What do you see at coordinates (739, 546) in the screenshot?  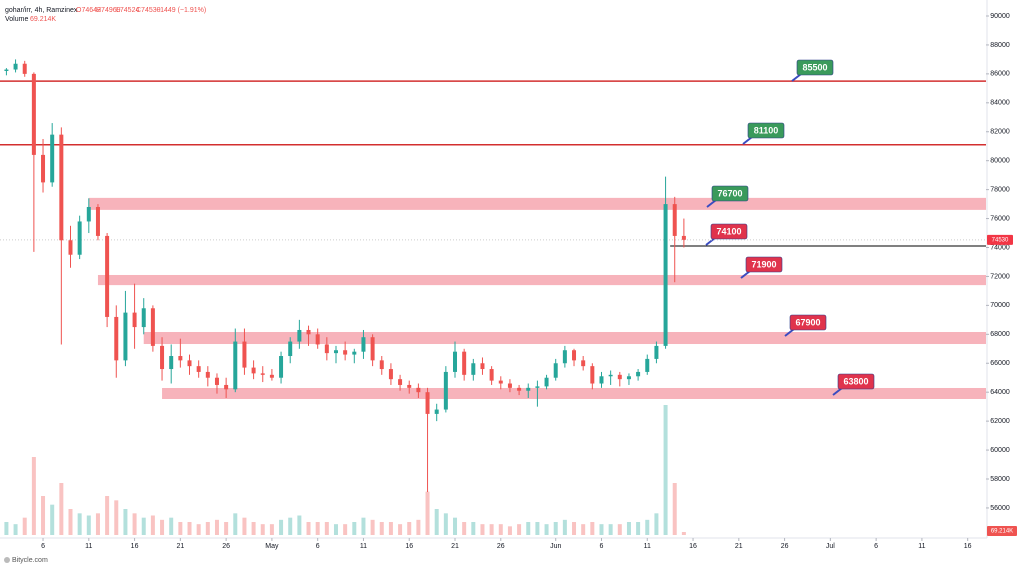 I see `x-tick-label: 21` at bounding box center [739, 546].